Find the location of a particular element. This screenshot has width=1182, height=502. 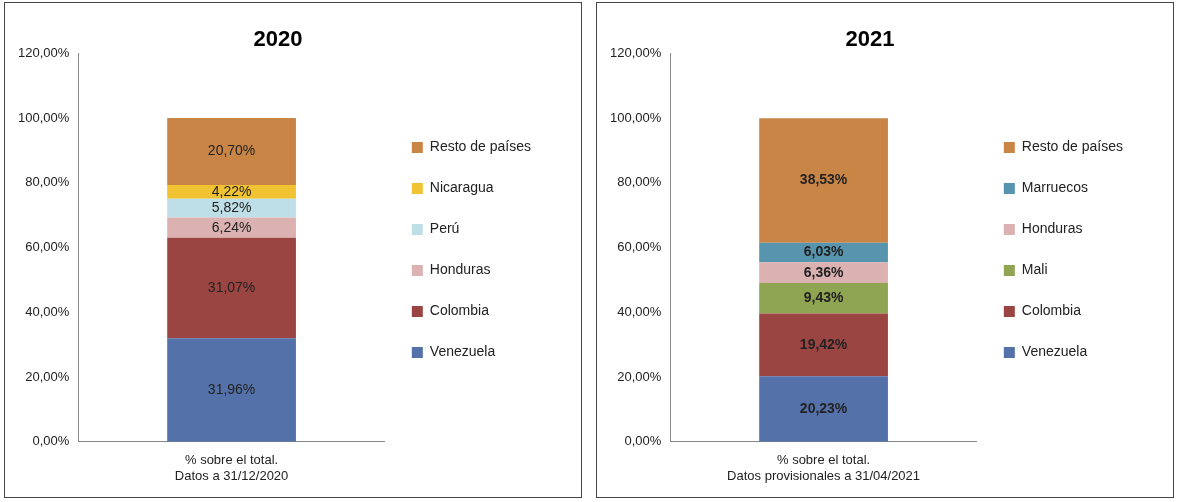

data-label: 38,53% is located at coordinates (823, 179).